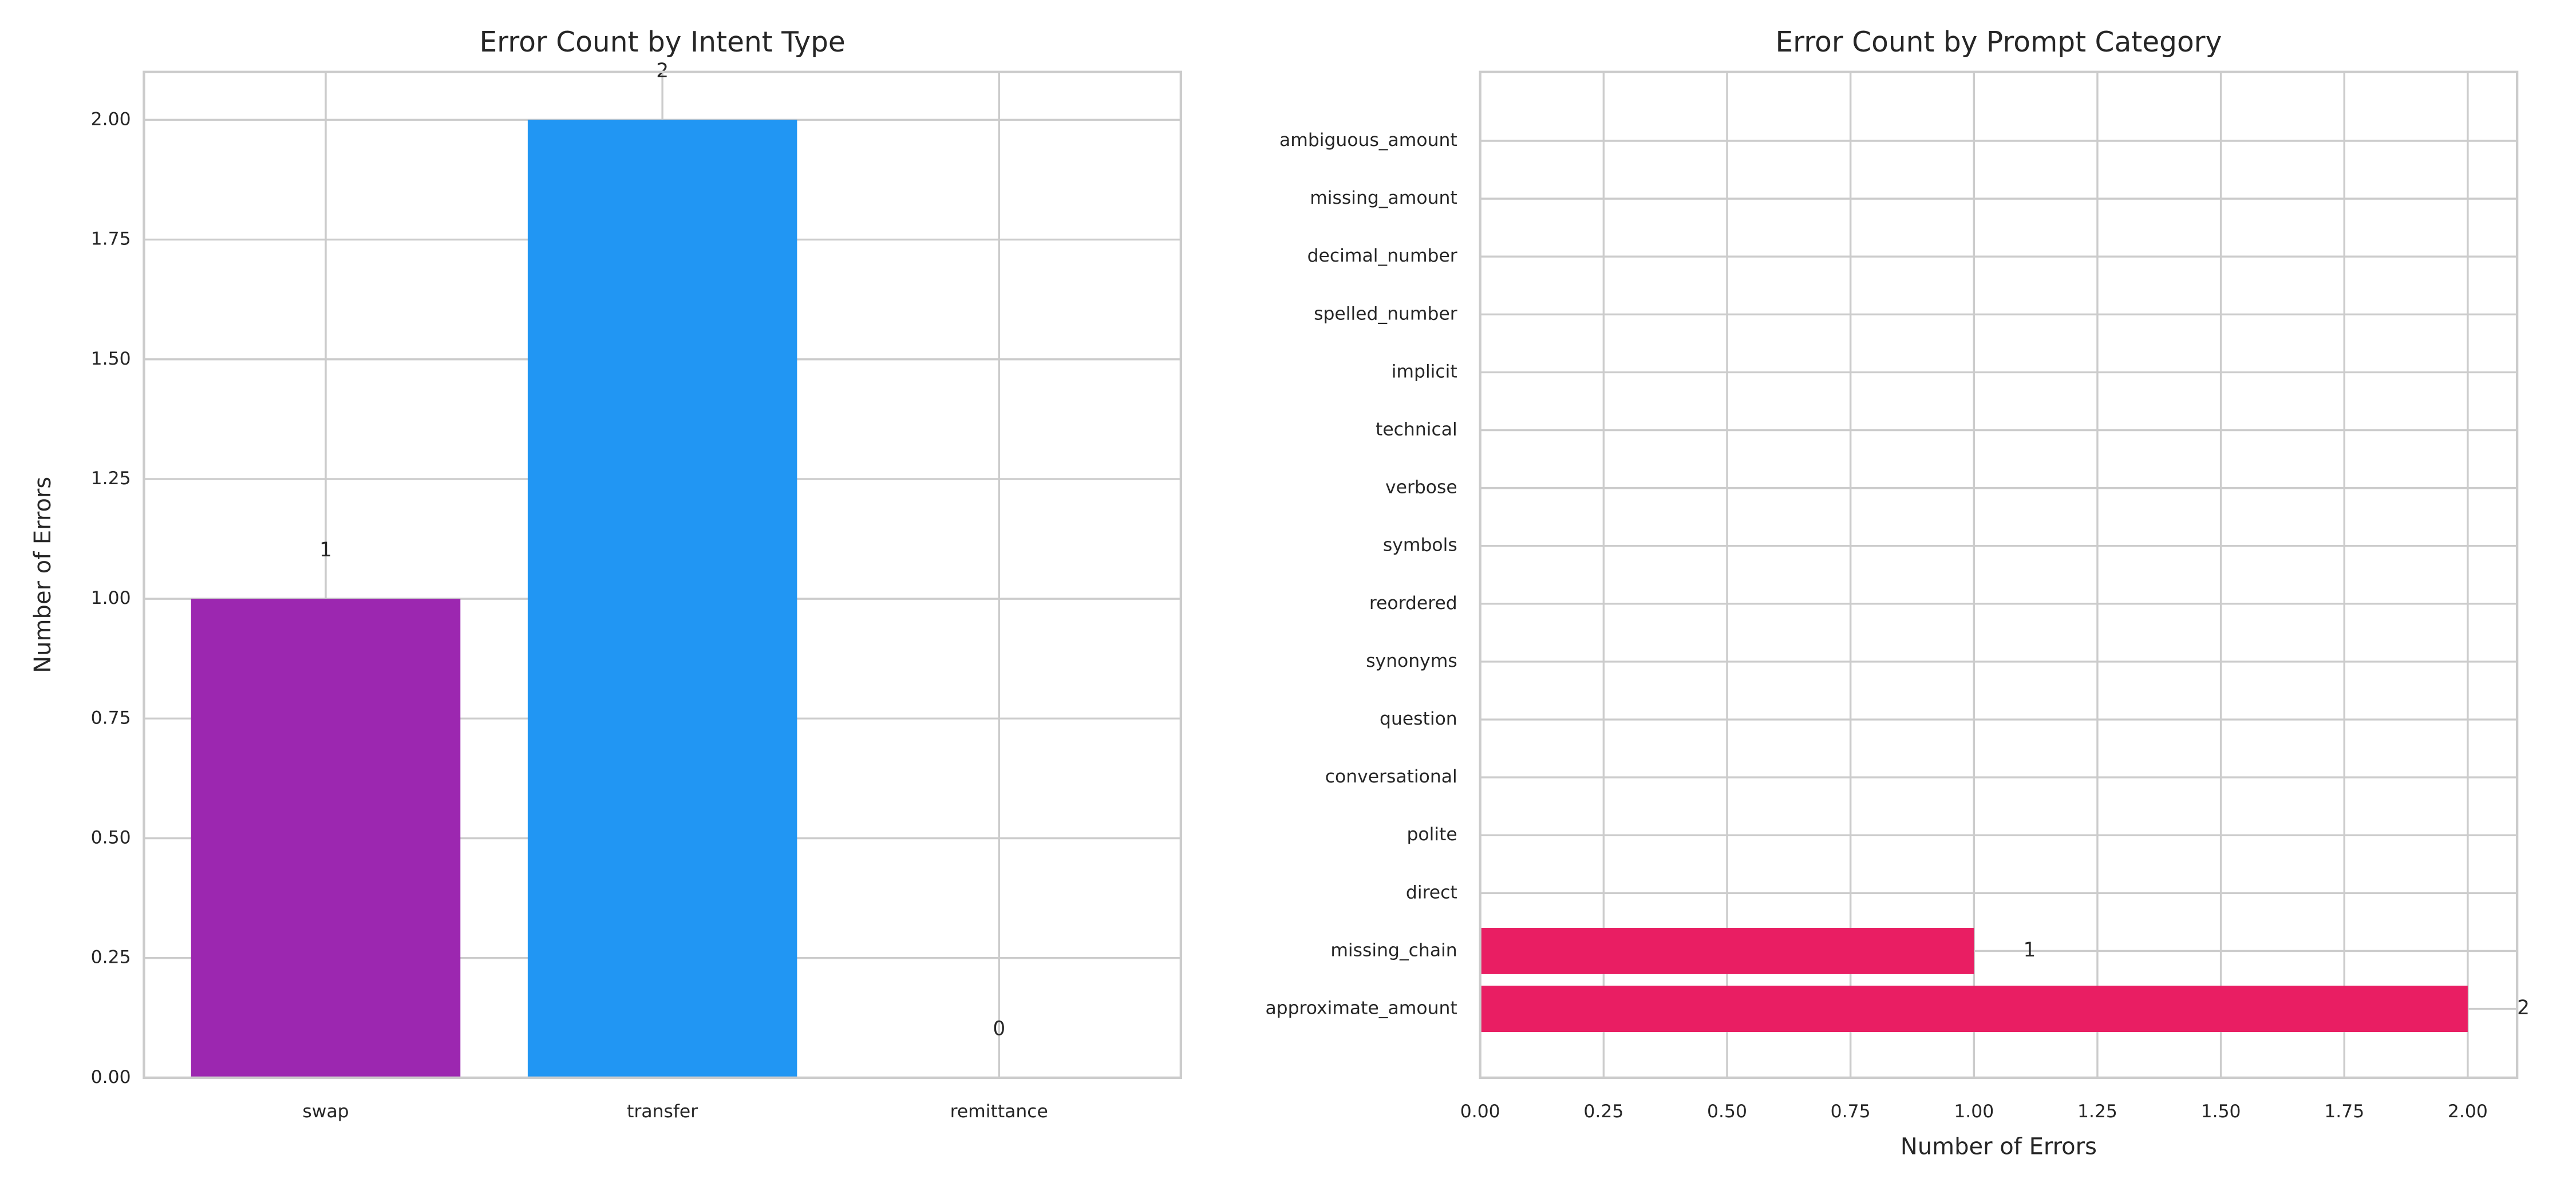 Image resolution: width=2576 pixels, height=1202 pixels. What do you see at coordinates (1411, 661) in the screenshot?
I see `y-tick-label: synonyms` at bounding box center [1411, 661].